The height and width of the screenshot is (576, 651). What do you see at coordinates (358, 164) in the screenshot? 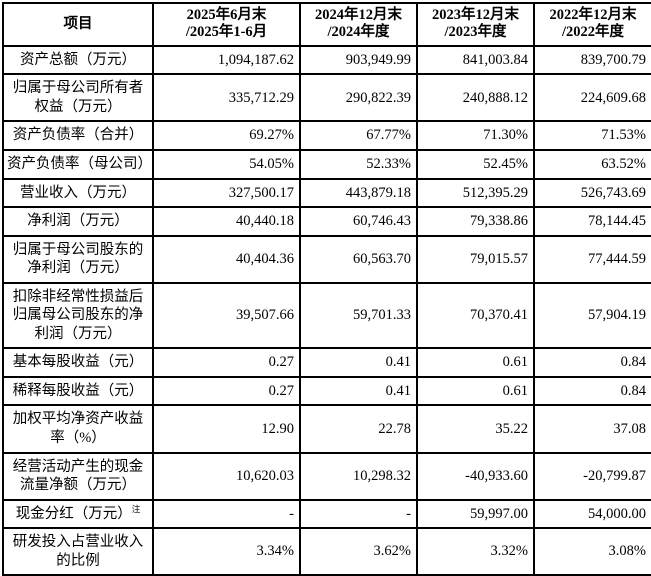
I see `cell-value: 52.33%` at bounding box center [358, 164].